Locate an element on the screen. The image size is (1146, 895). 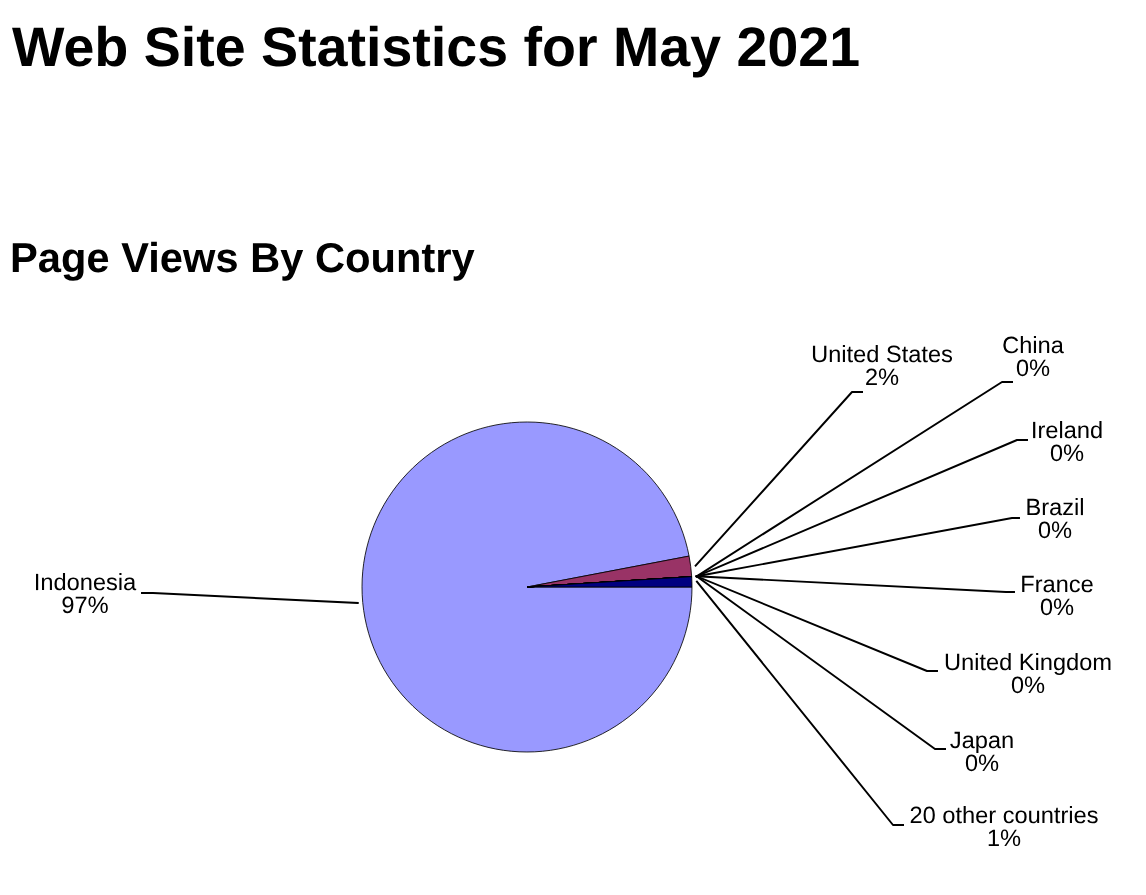
slice-label: United States is located at coordinates (882, 354).